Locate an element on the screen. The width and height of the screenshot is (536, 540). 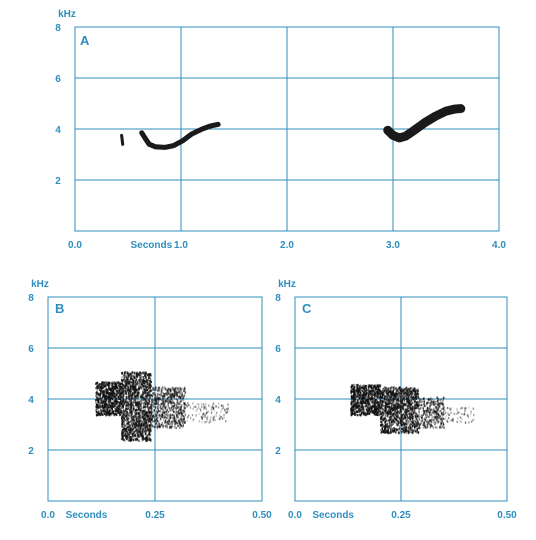
panel-label: C is located at coordinates (307, 308).